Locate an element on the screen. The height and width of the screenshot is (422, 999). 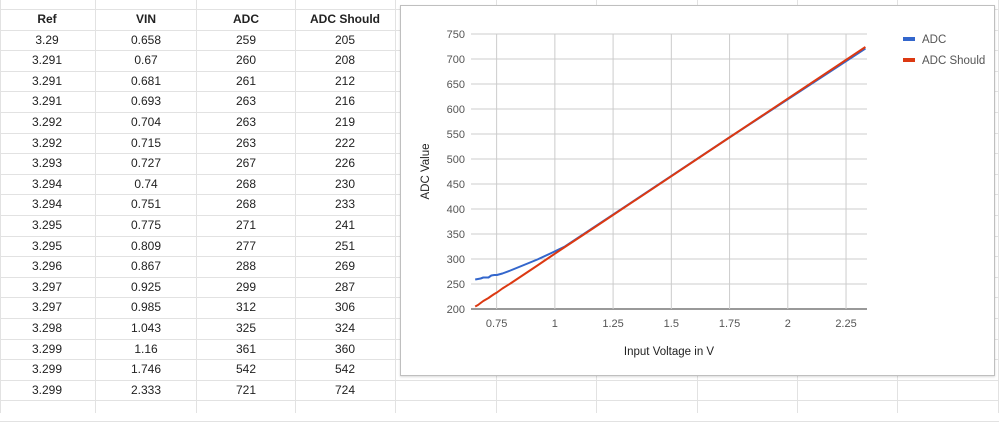
table-cell: 361 is located at coordinates (246, 349).